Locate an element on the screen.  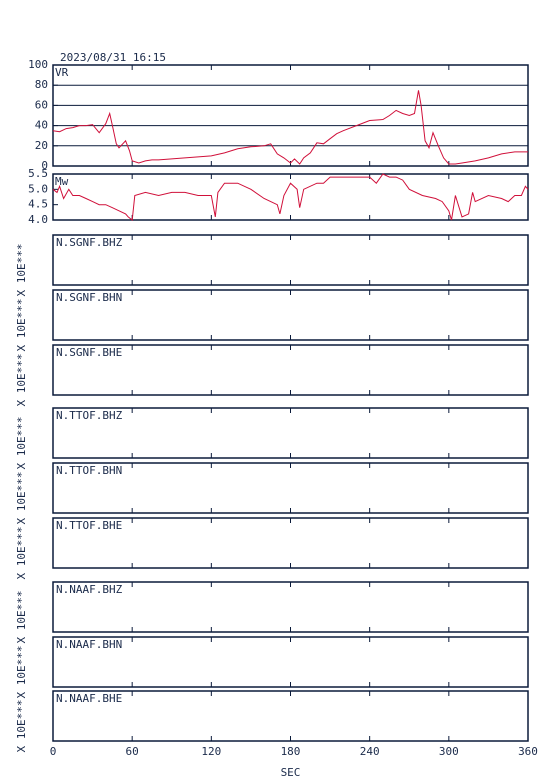
x-tick-label: 60 is located at coordinates (132, 751).